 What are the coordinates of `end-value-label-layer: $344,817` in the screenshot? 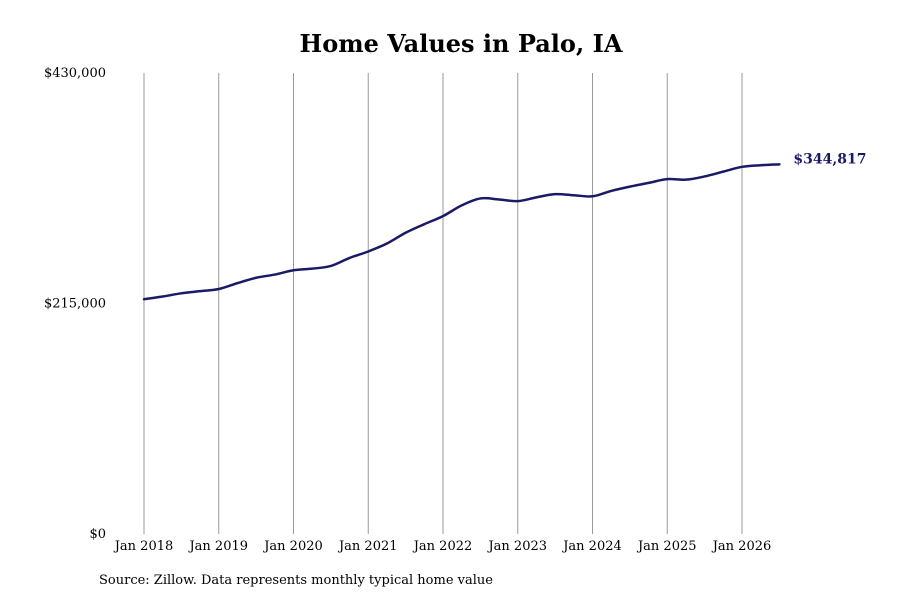 It's located at (829, 159).